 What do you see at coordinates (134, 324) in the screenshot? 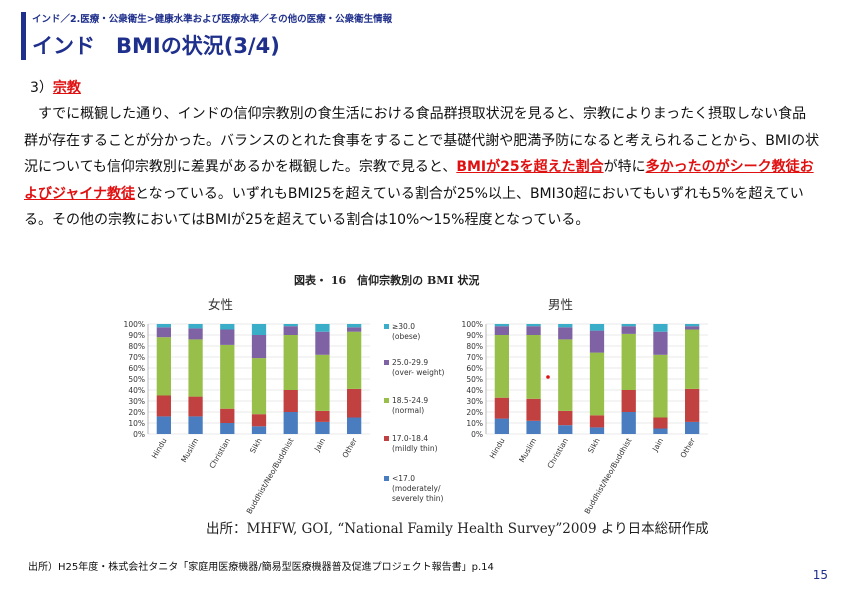
I see `female-ytick-label: 100%` at bounding box center [134, 324].